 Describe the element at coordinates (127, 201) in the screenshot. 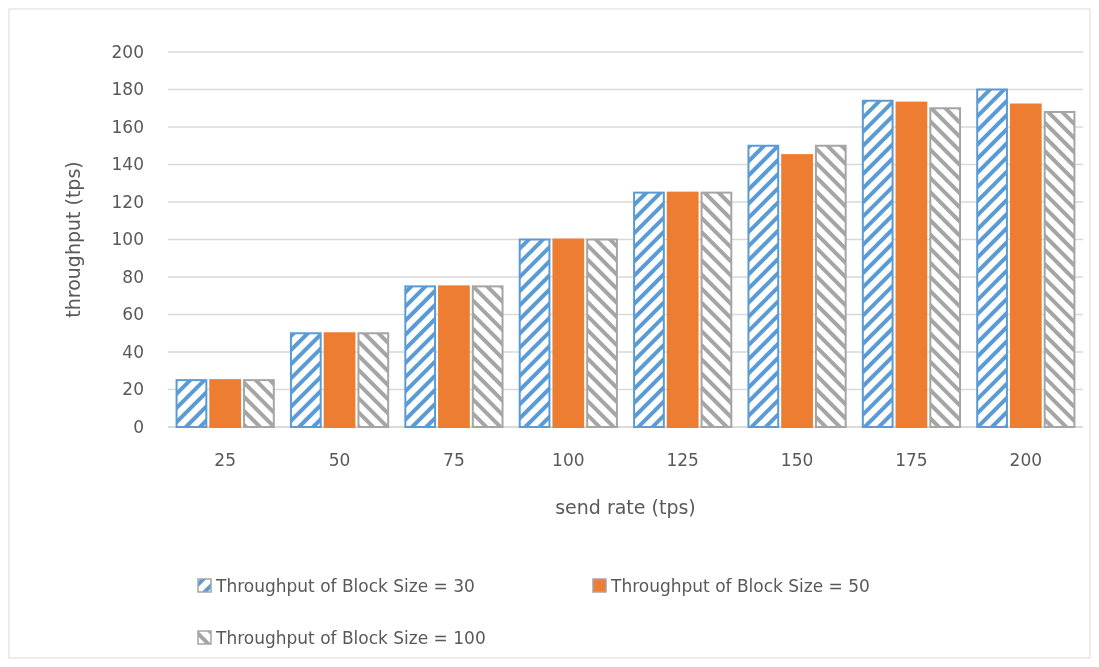

I see `y-tick-label: 120` at that location.